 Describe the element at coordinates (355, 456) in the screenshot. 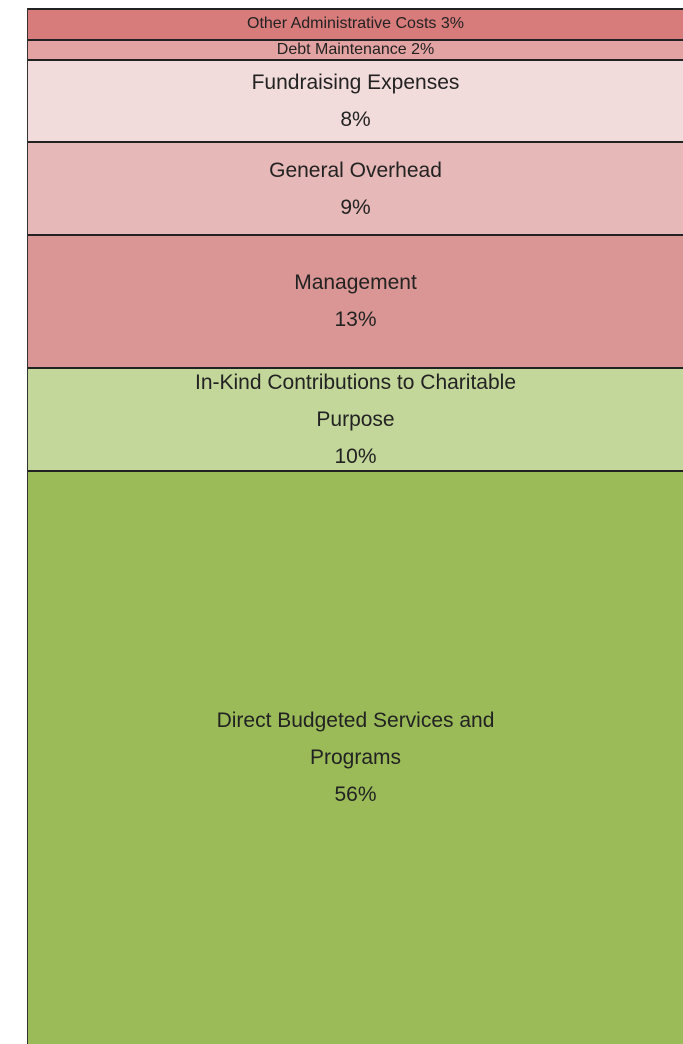

I see `segment-value: 10%` at that location.